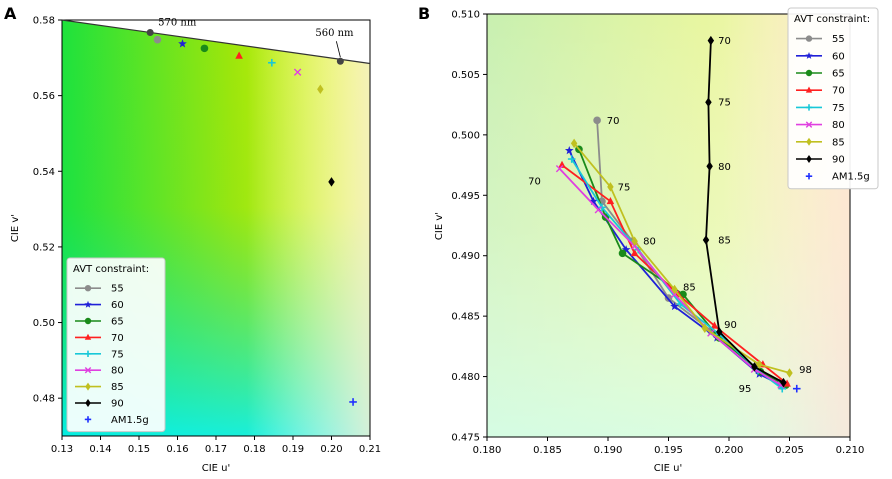  I want to click on x-tick-label: 0.180, so click(487, 450).